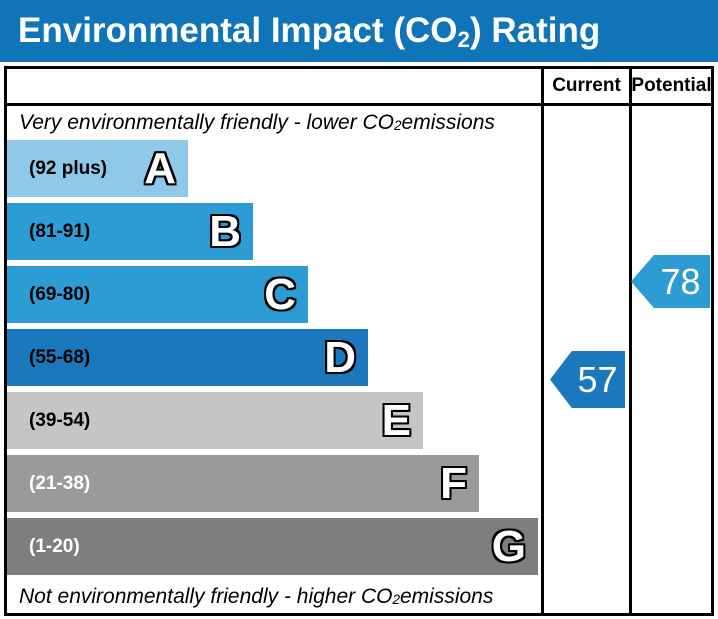  What do you see at coordinates (680, 281) in the screenshot?
I see `potential-rating-value: 78` at bounding box center [680, 281].